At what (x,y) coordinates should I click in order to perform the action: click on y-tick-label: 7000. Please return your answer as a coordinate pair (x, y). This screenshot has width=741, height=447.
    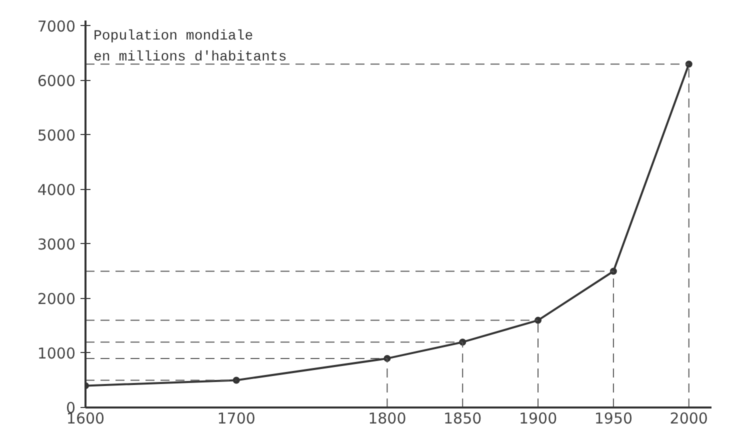
    Looking at the image, I should click on (56, 26).